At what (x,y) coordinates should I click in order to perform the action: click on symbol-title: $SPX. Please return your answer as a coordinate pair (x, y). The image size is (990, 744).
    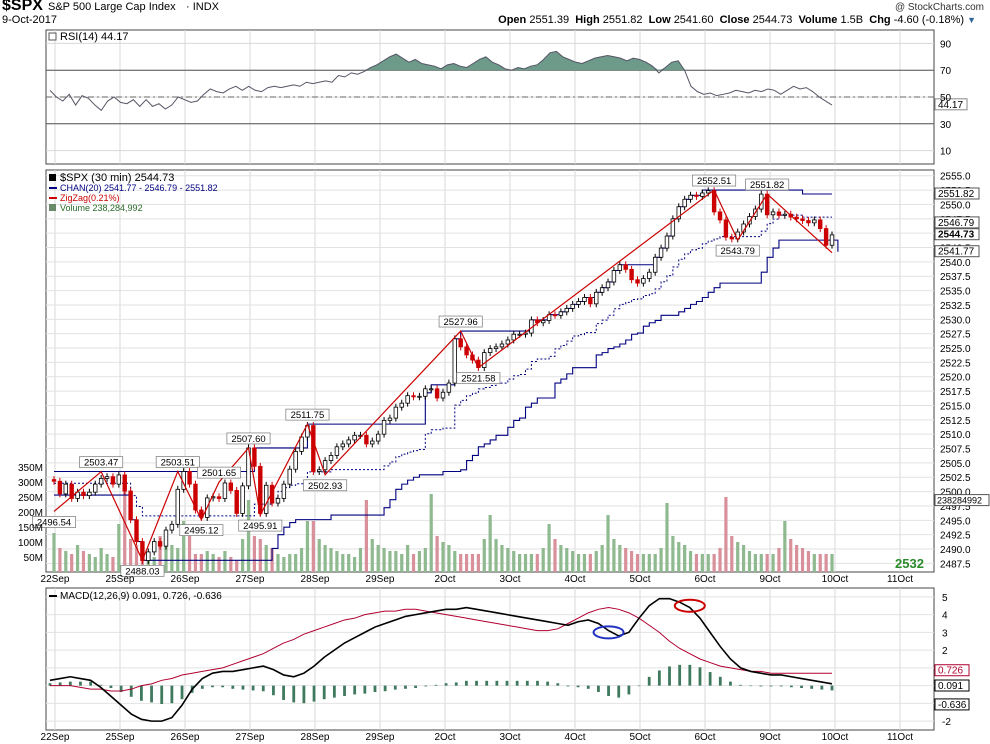
    Looking at the image, I should click on (22, 7).